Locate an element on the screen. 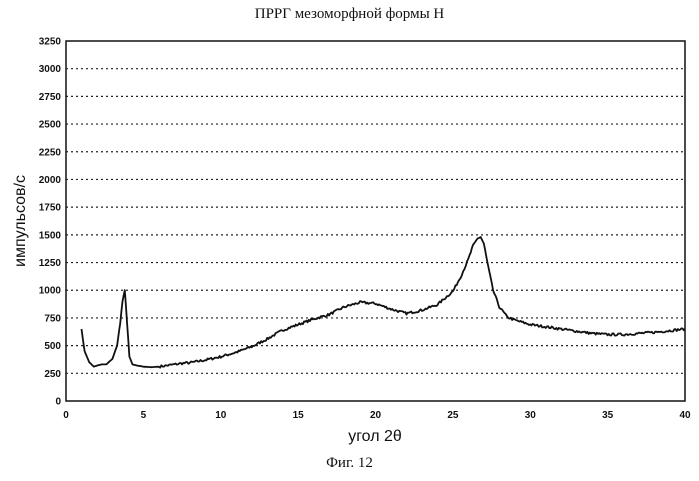  x-tick-label: 10 is located at coordinates (221, 415).